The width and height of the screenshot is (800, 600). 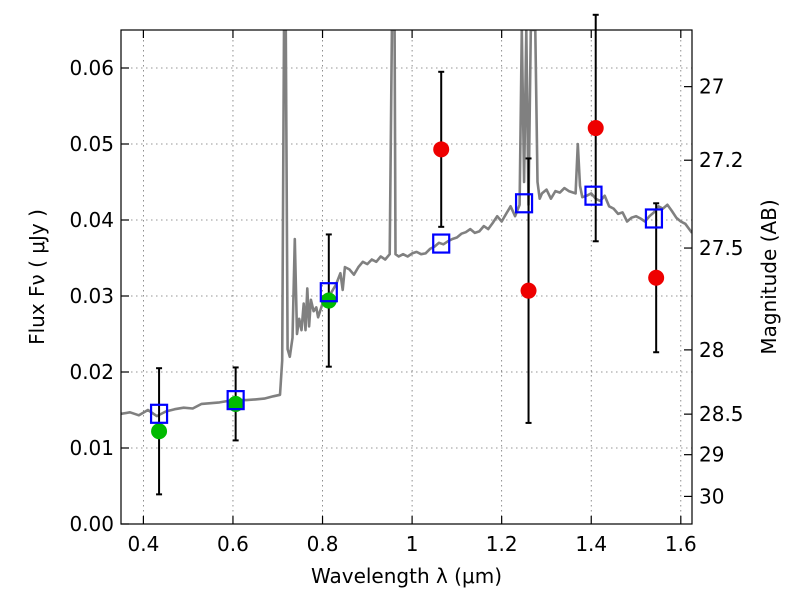 I want to click on x-tick-label: 0.4, so click(x=143, y=544).